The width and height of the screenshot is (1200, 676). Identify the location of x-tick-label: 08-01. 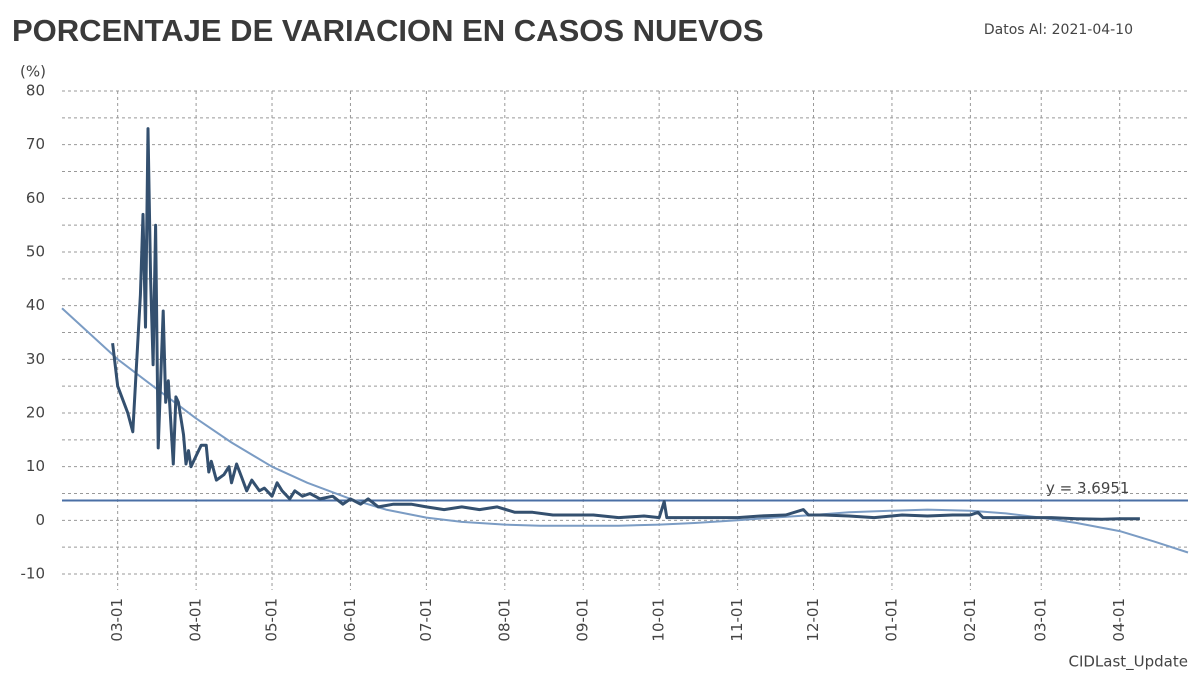
(504, 620).